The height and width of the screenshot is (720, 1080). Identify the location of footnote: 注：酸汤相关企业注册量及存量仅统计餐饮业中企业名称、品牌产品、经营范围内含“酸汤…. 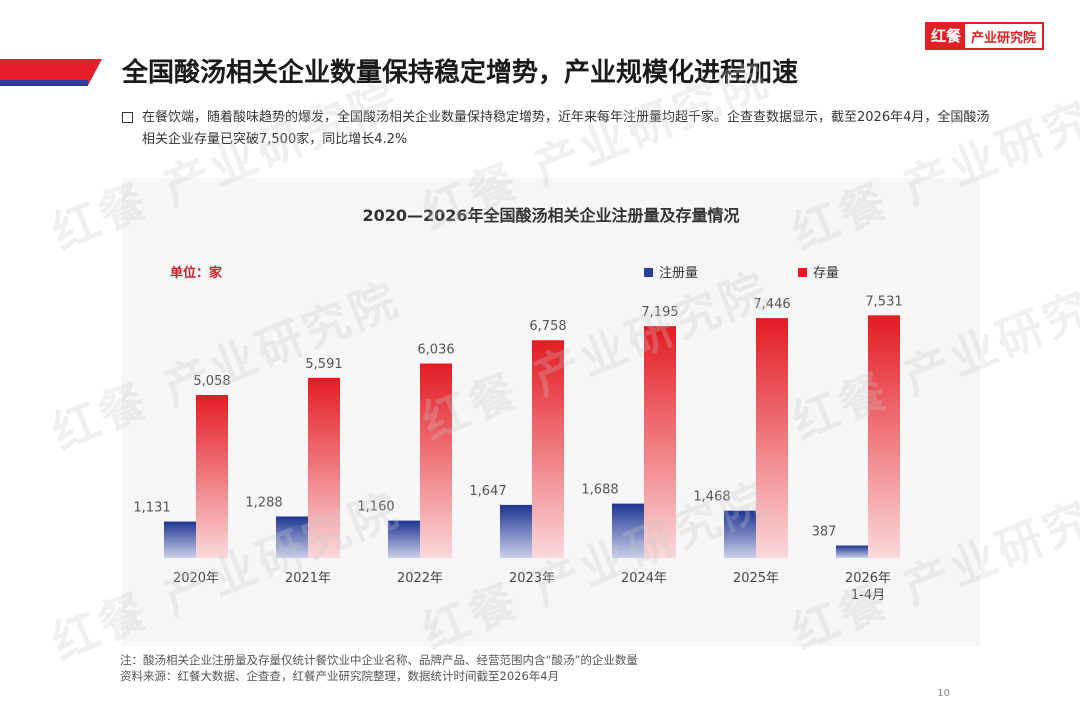
(379, 668).